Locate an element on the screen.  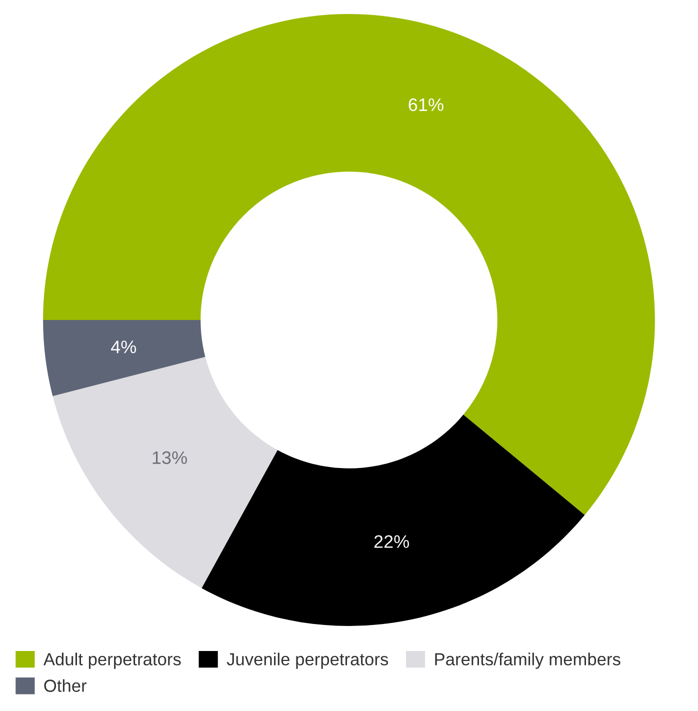
data-label: 13% is located at coordinates (169, 457).